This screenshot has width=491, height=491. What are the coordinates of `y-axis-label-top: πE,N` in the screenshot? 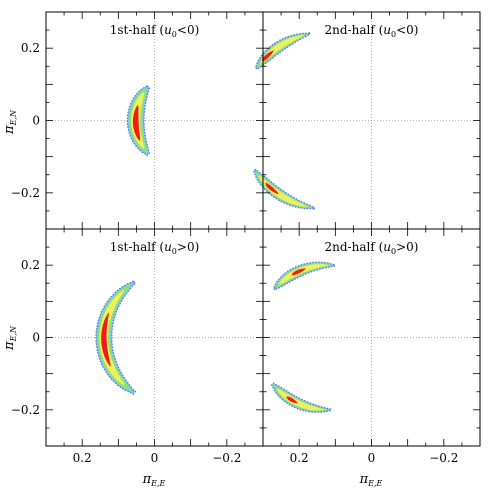 It's located at (10, 122).